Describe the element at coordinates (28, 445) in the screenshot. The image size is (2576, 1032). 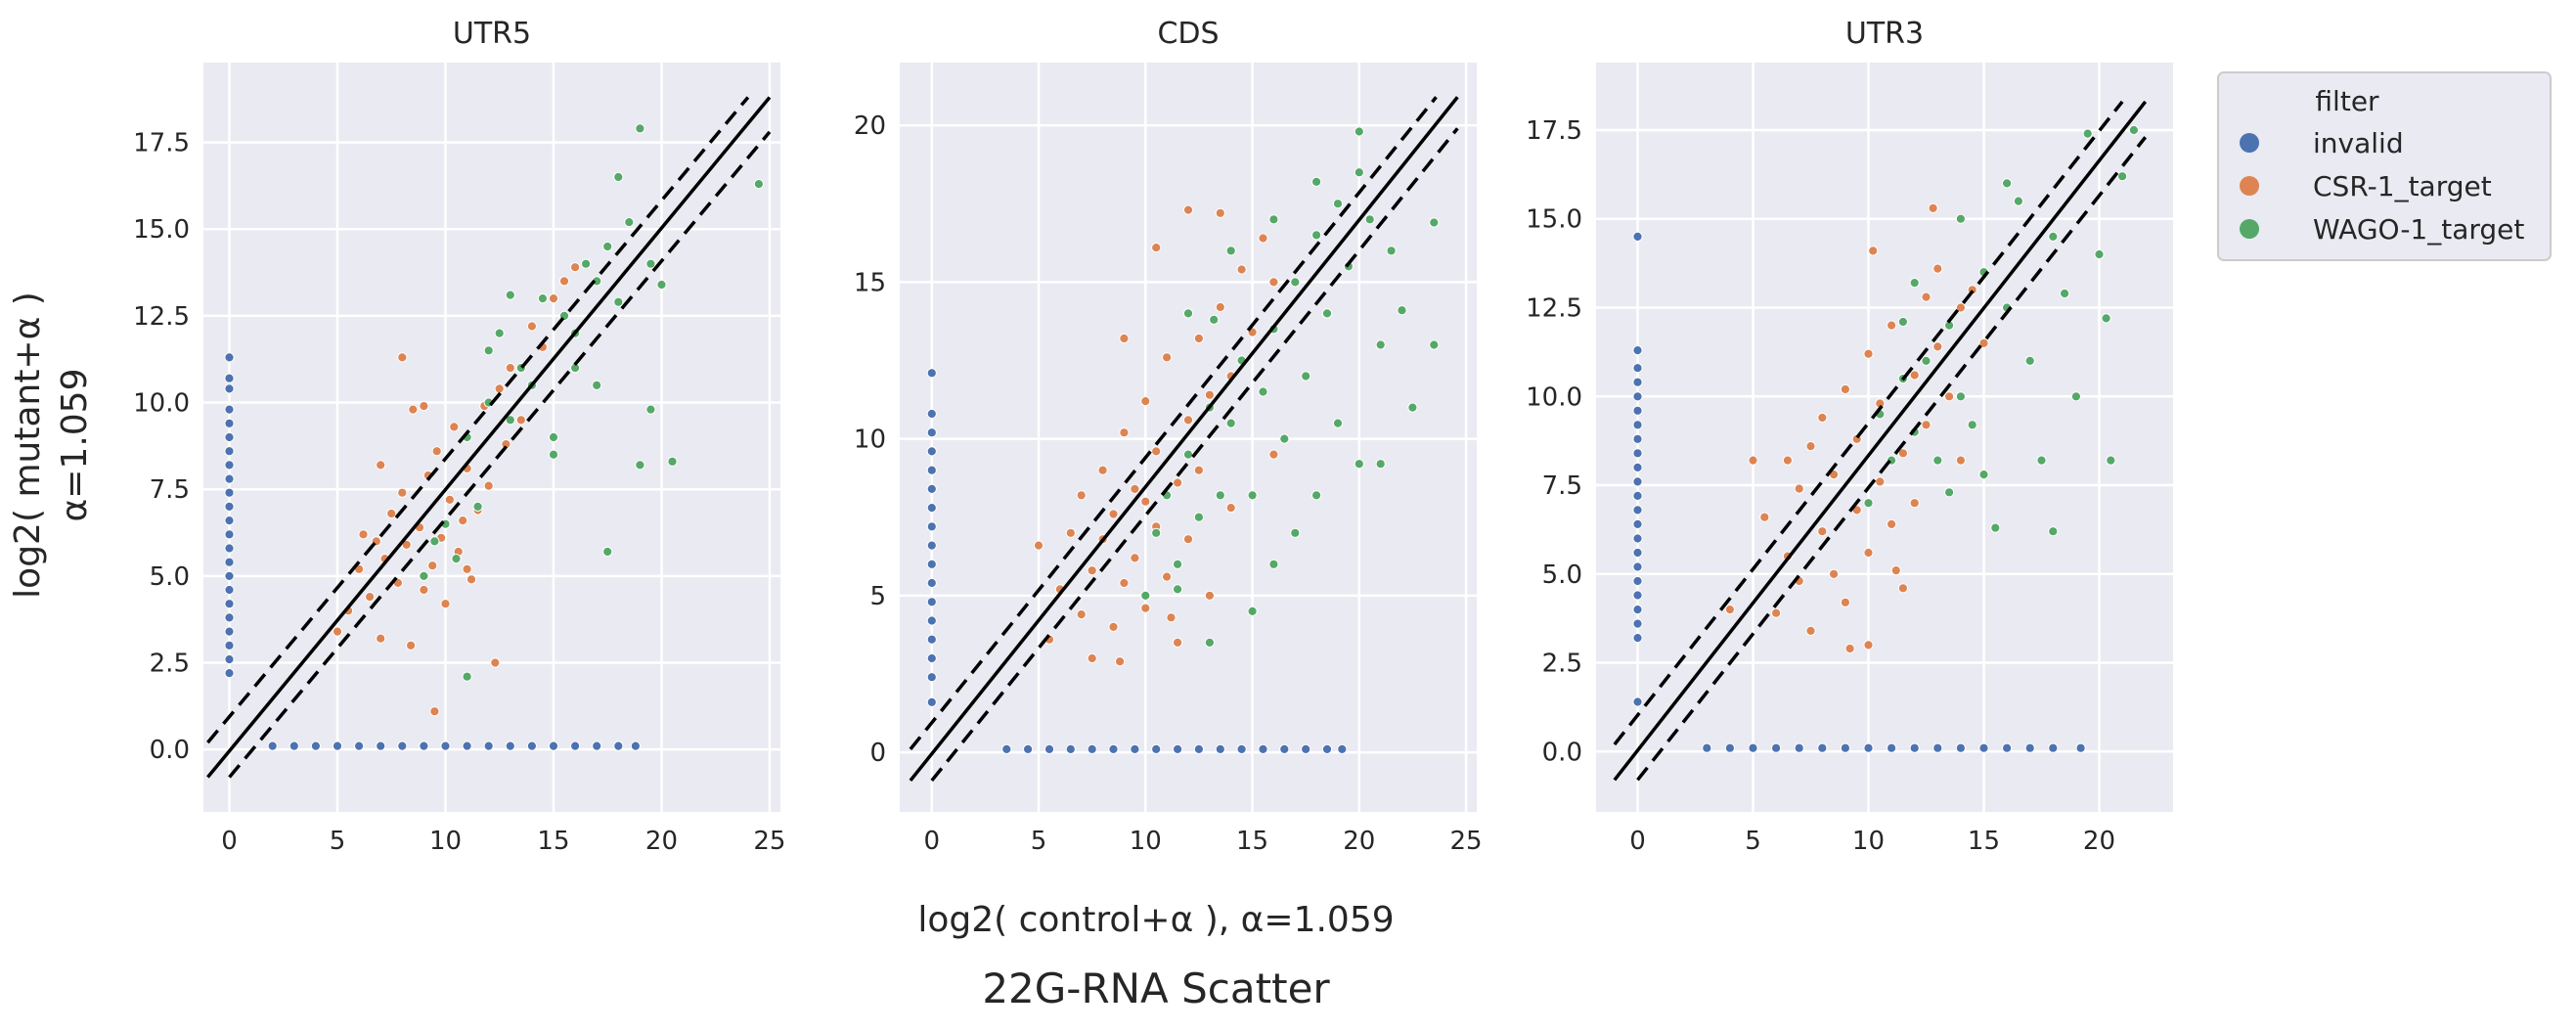
I see `y-axis-label-line1: log2( mutant+α )` at that location.